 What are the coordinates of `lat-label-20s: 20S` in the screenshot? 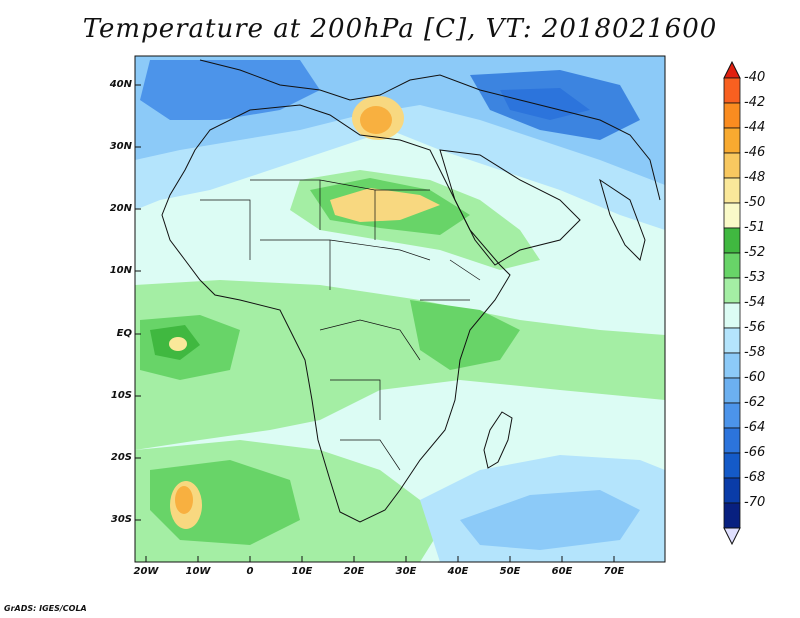 It's located at (121, 457).